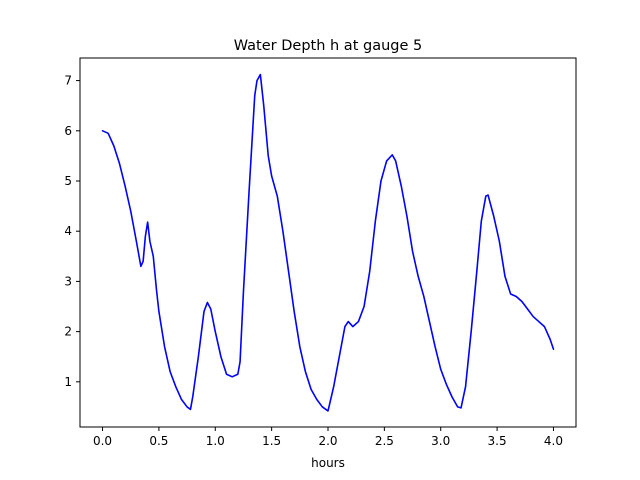  I want to click on x-tick-label: 3.0, so click(440, 441).